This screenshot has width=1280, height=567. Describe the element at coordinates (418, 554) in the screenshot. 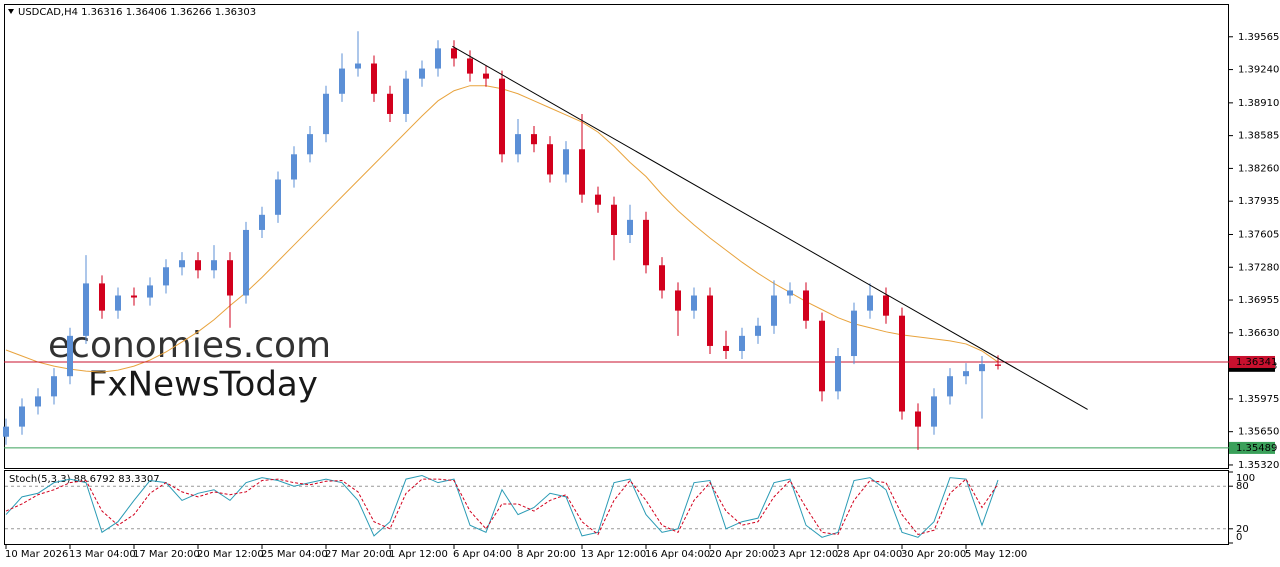

I see `x-tick-label: 1 Apr 12:00` at that location.